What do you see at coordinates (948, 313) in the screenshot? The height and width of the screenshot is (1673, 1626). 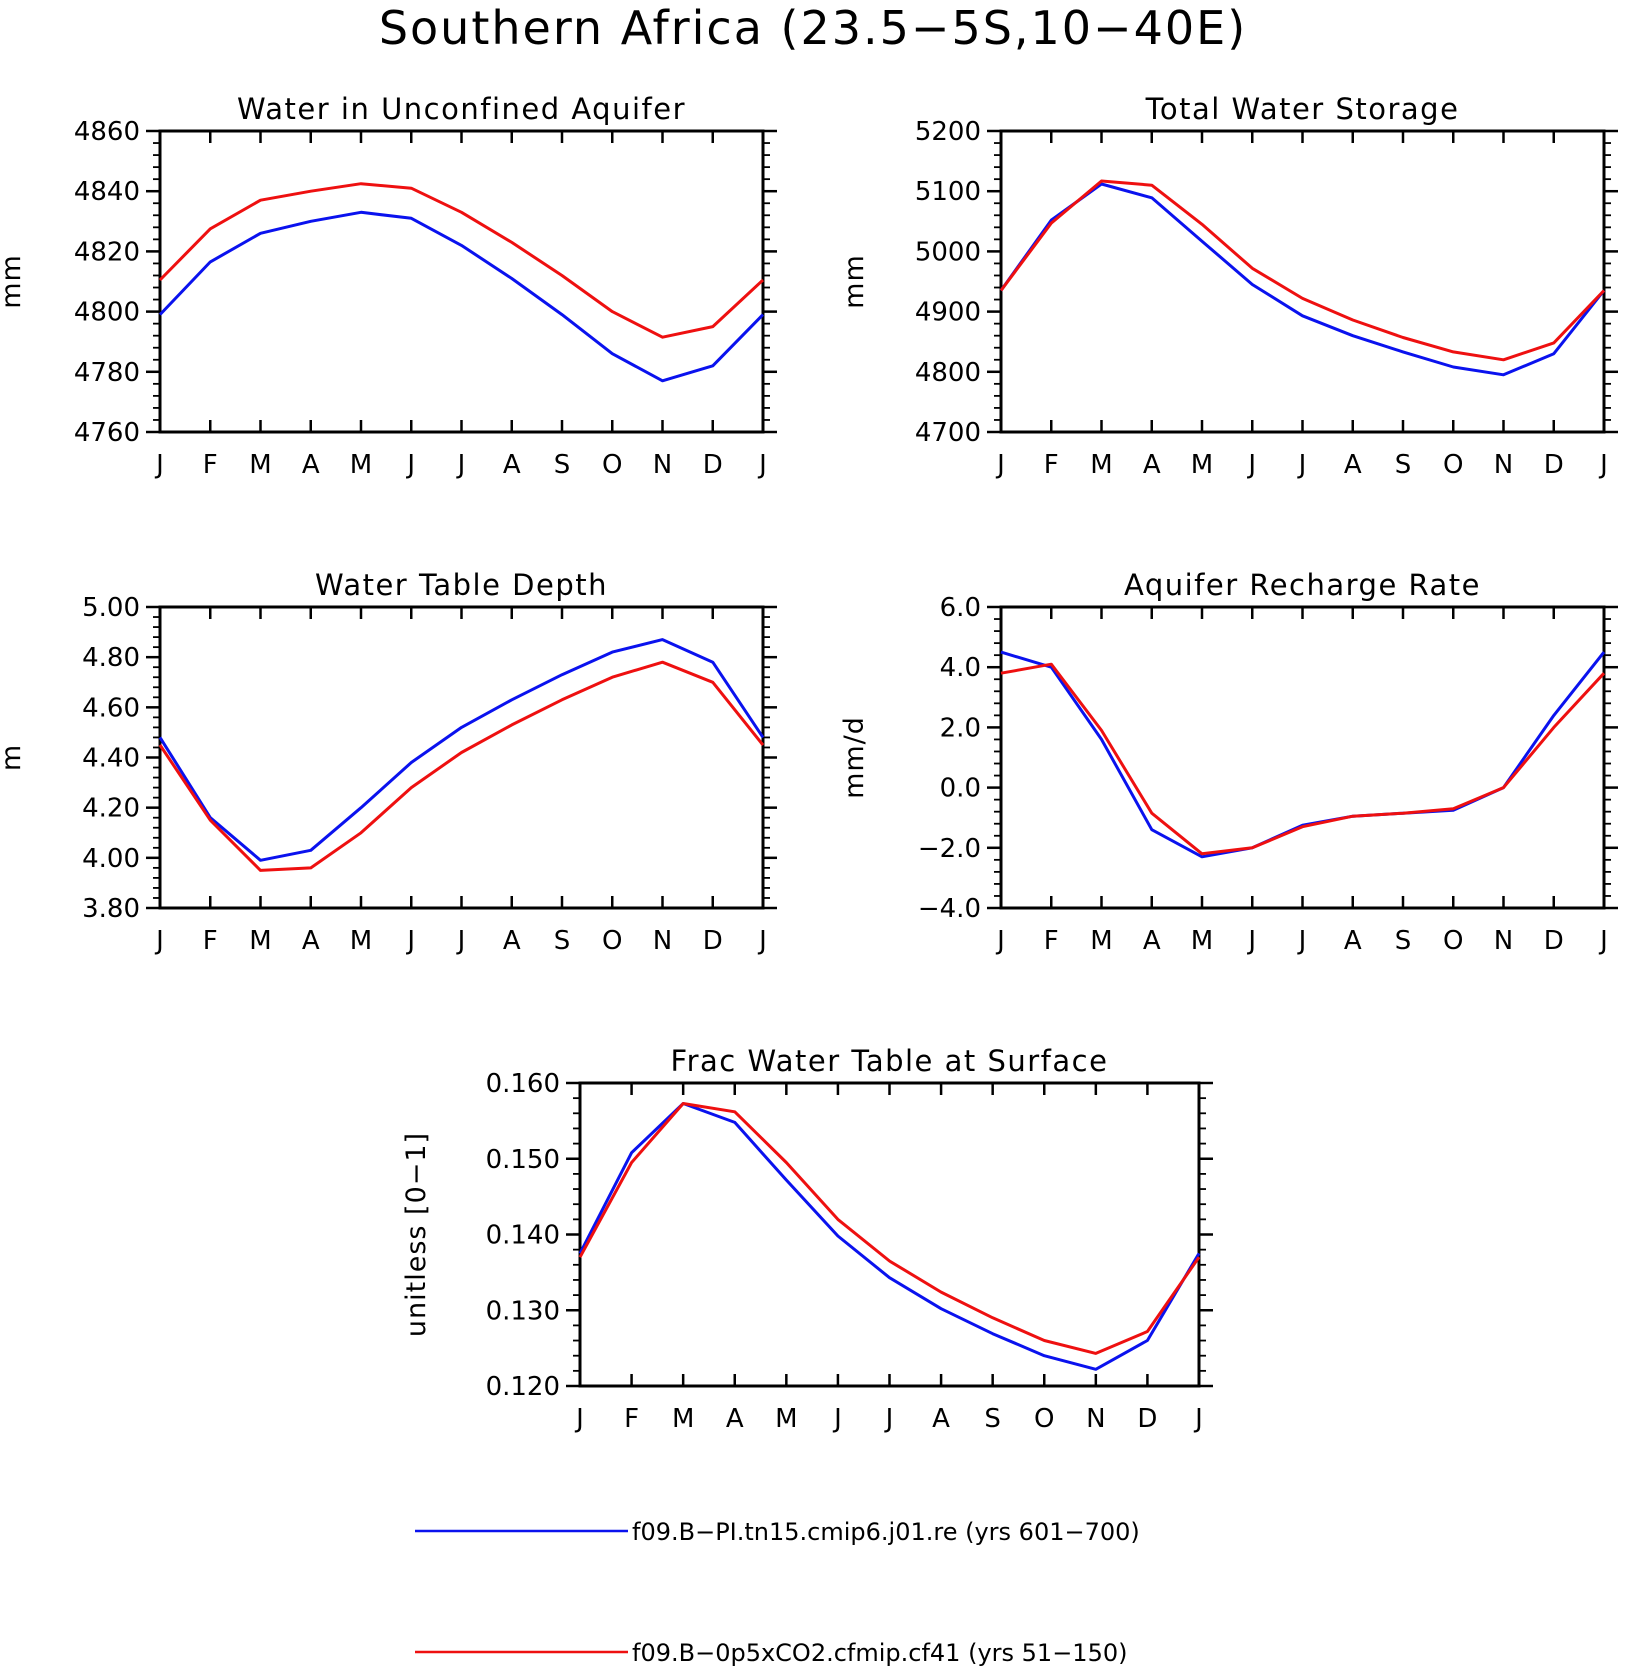 I see `y-tick-label: 4900` at bounding box center [948, 313].